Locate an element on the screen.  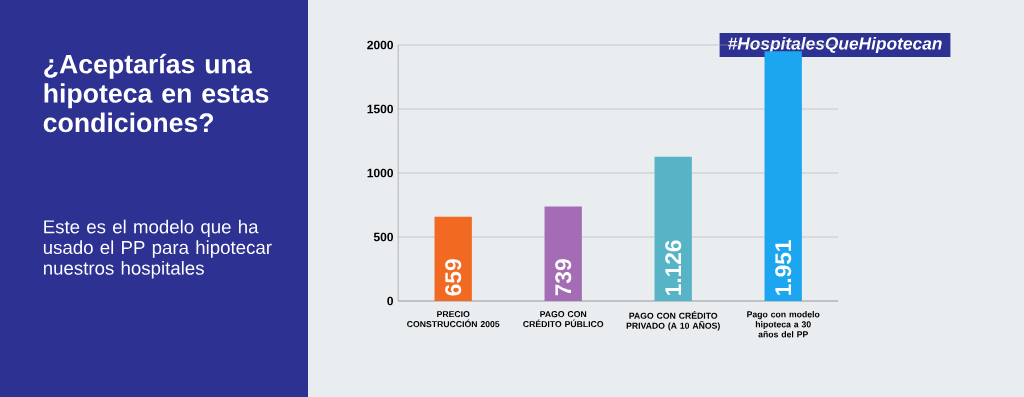
y-tick-label: 0 is located at coordinates (390, 301).